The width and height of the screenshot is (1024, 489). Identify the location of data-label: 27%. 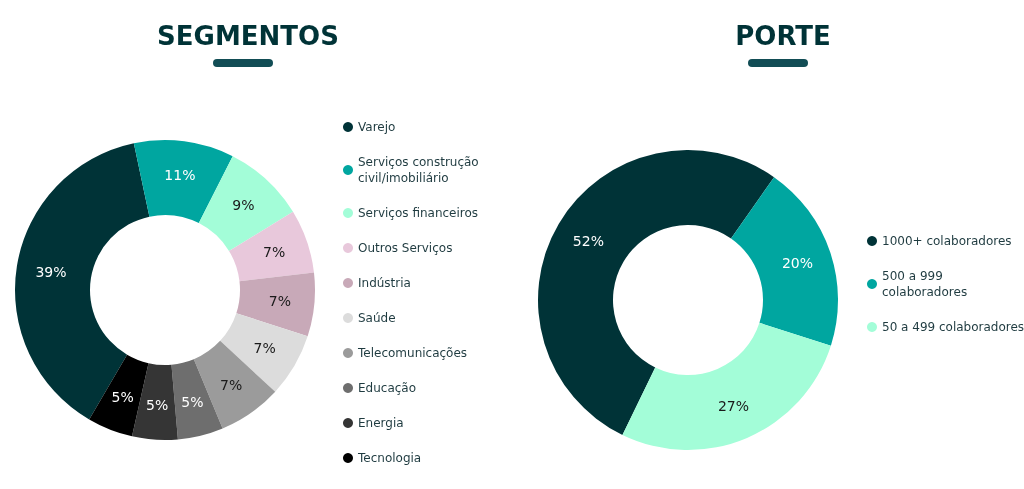
(733, 406).